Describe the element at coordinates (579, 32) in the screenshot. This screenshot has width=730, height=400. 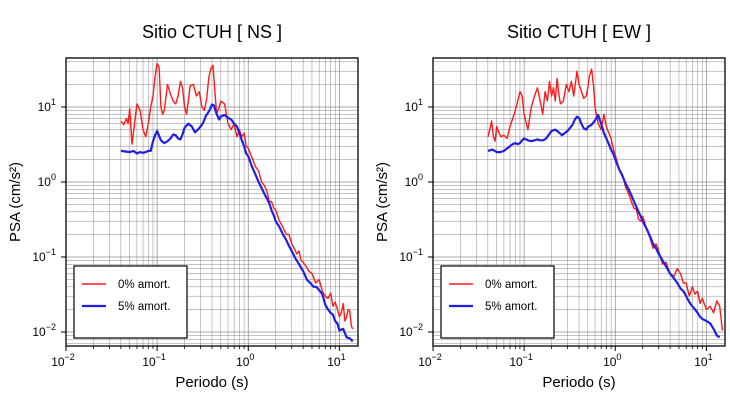
I see `chart-title: Sitio CTUH [ EW ]` at that location.